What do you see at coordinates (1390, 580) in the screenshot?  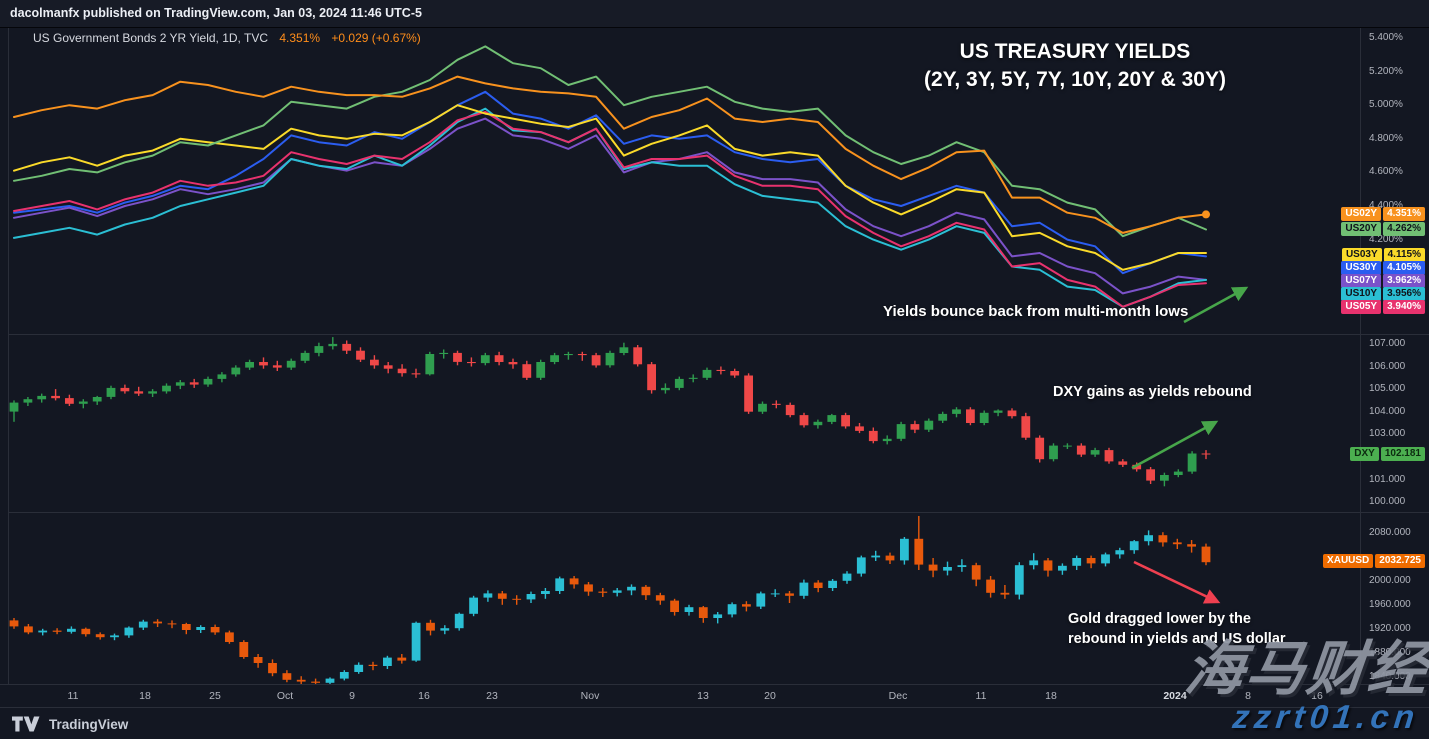 I see `price-tick-gold: 2000.000` at bounding box center [1390, 580].